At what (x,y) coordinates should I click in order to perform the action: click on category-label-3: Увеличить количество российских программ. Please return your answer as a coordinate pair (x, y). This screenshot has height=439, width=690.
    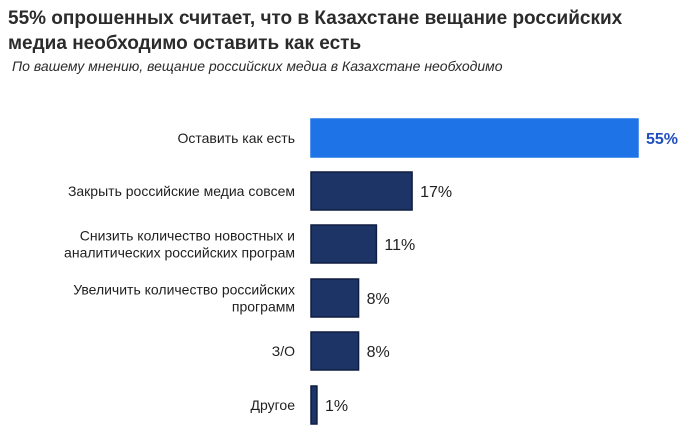
    Looking at the image, I should click on (184, 298).